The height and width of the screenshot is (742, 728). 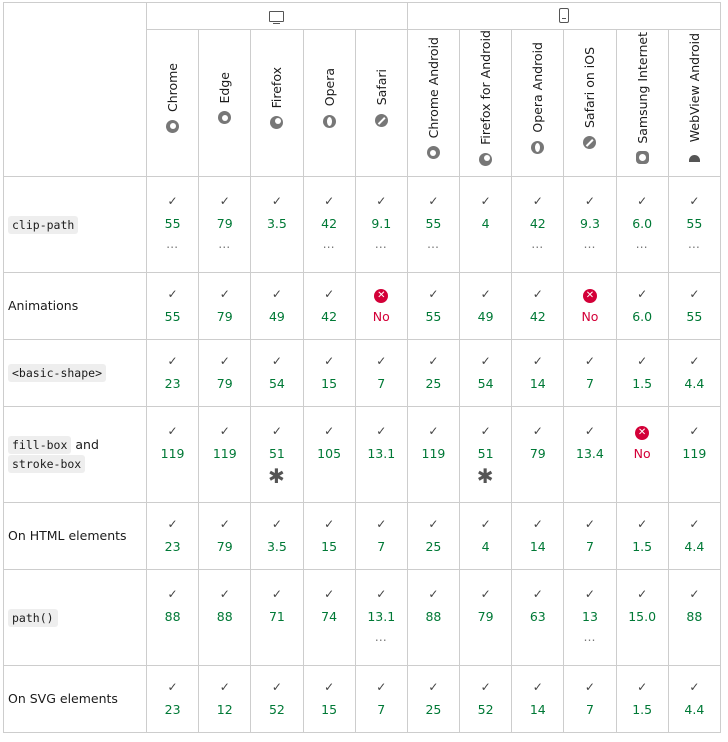 I want to click on support-cell: ✓ 63, so click(x=538, y=617).